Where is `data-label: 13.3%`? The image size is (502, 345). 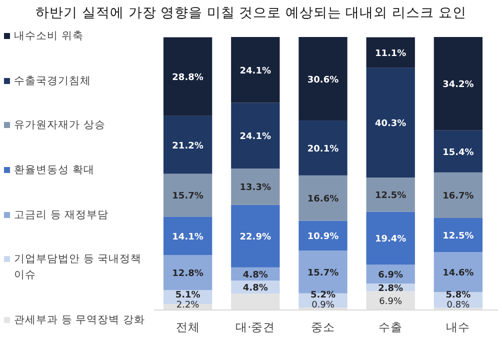
data-label: 13.3% is located at coordinates (256, 188).